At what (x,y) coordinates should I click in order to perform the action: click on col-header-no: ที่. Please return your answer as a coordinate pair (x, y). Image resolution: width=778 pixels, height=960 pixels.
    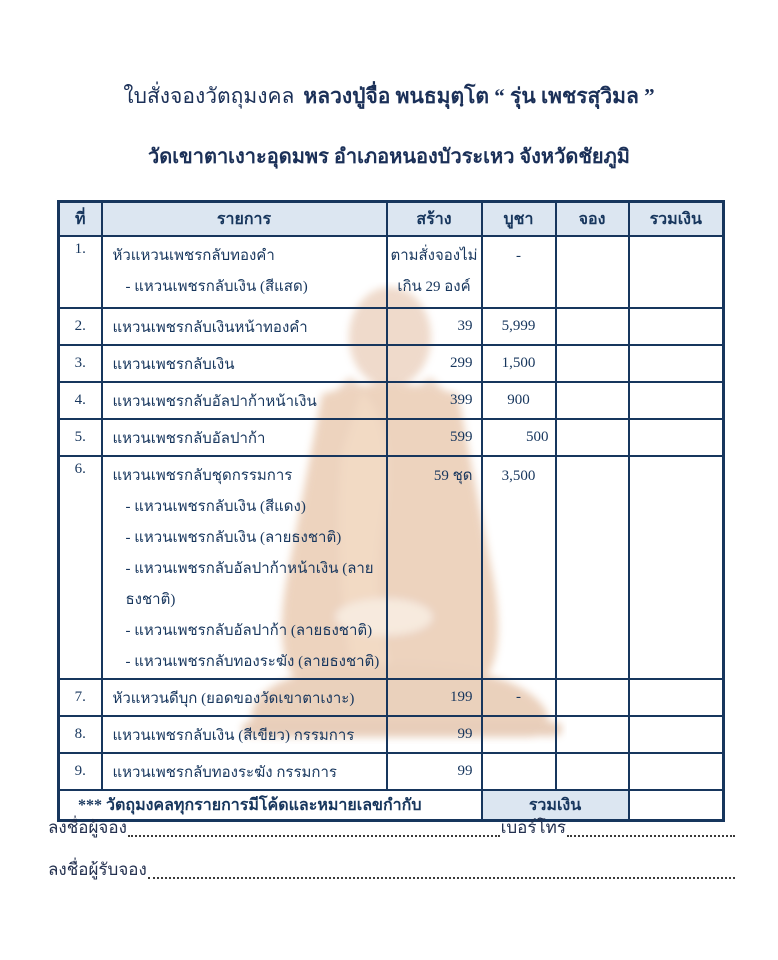
    Looking at the image, I should click on (80, 218).